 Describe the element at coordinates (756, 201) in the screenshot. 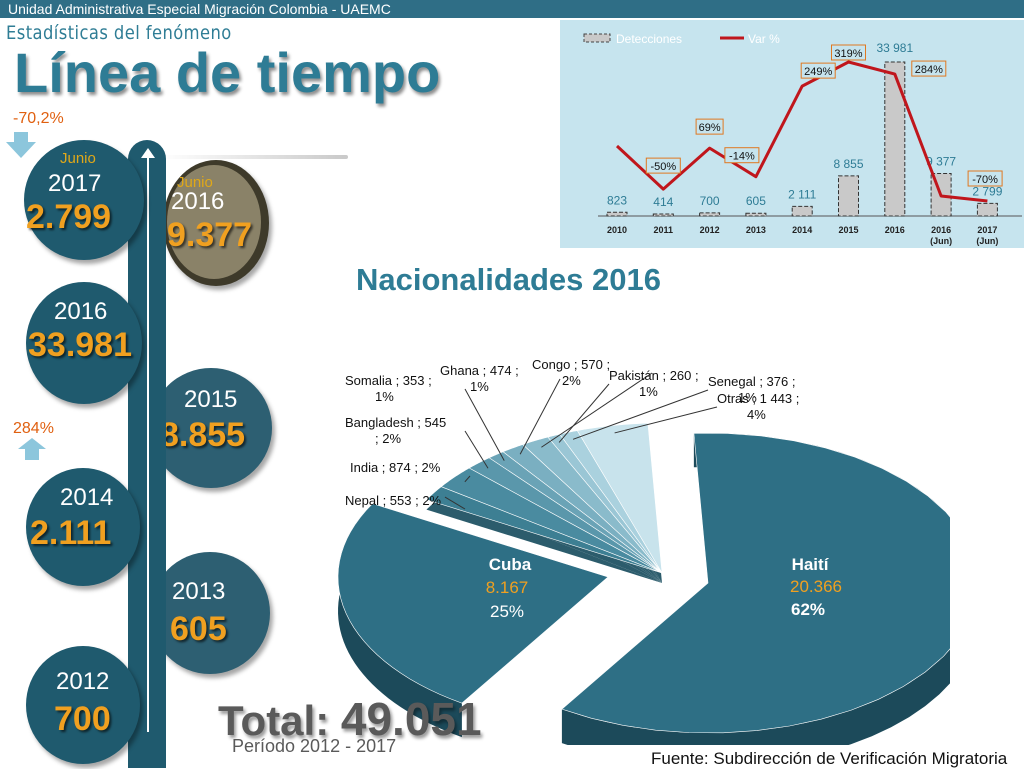

I see `bar-value-label: 605` at that location.